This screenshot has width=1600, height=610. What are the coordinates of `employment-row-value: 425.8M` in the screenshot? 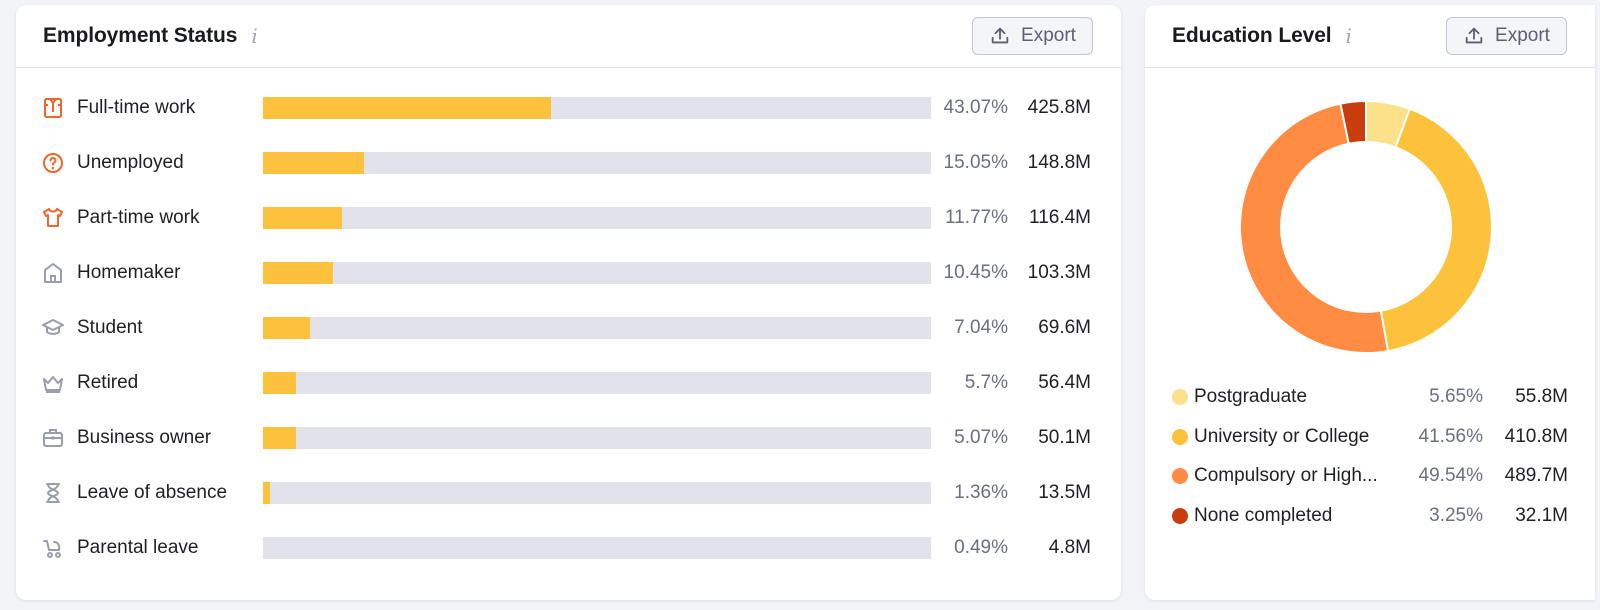 It's located at (1059, 107).